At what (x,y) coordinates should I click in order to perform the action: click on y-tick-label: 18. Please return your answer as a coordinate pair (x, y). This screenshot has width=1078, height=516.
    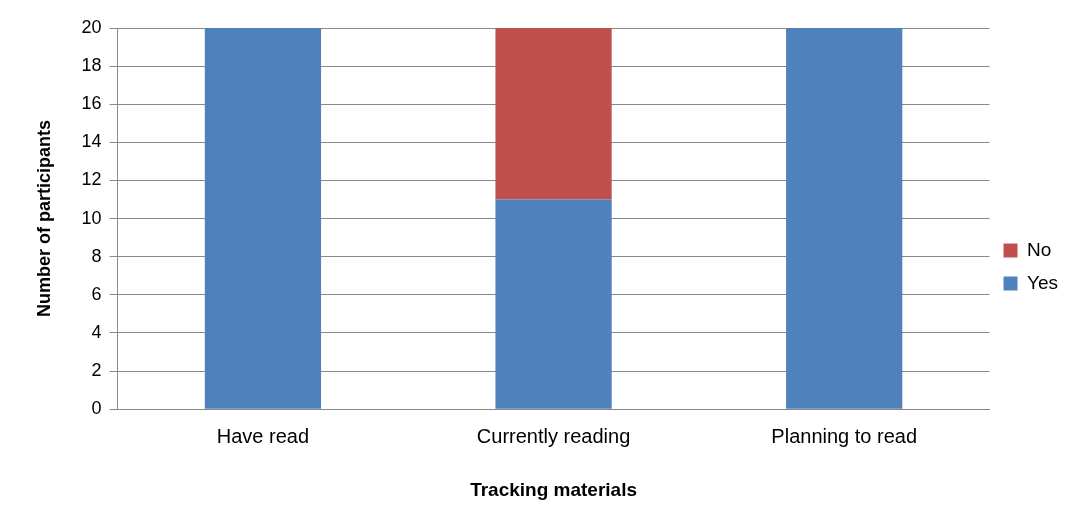
    Looking at the image, I should click on (91, 65).